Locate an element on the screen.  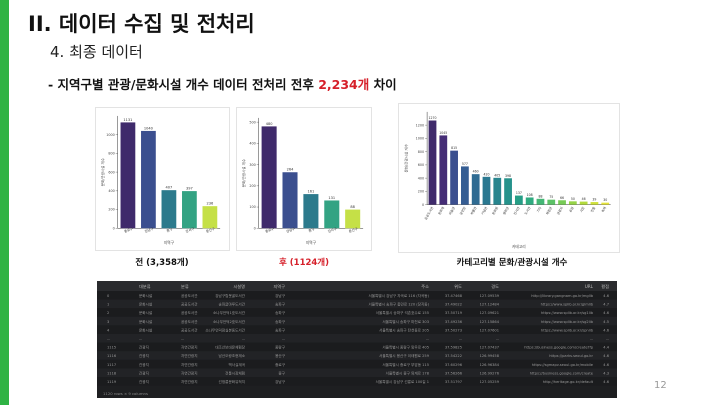
table-cell: 서울특별시 송파구 충민로 120 (장지동) is located at coordinates (398, 304).